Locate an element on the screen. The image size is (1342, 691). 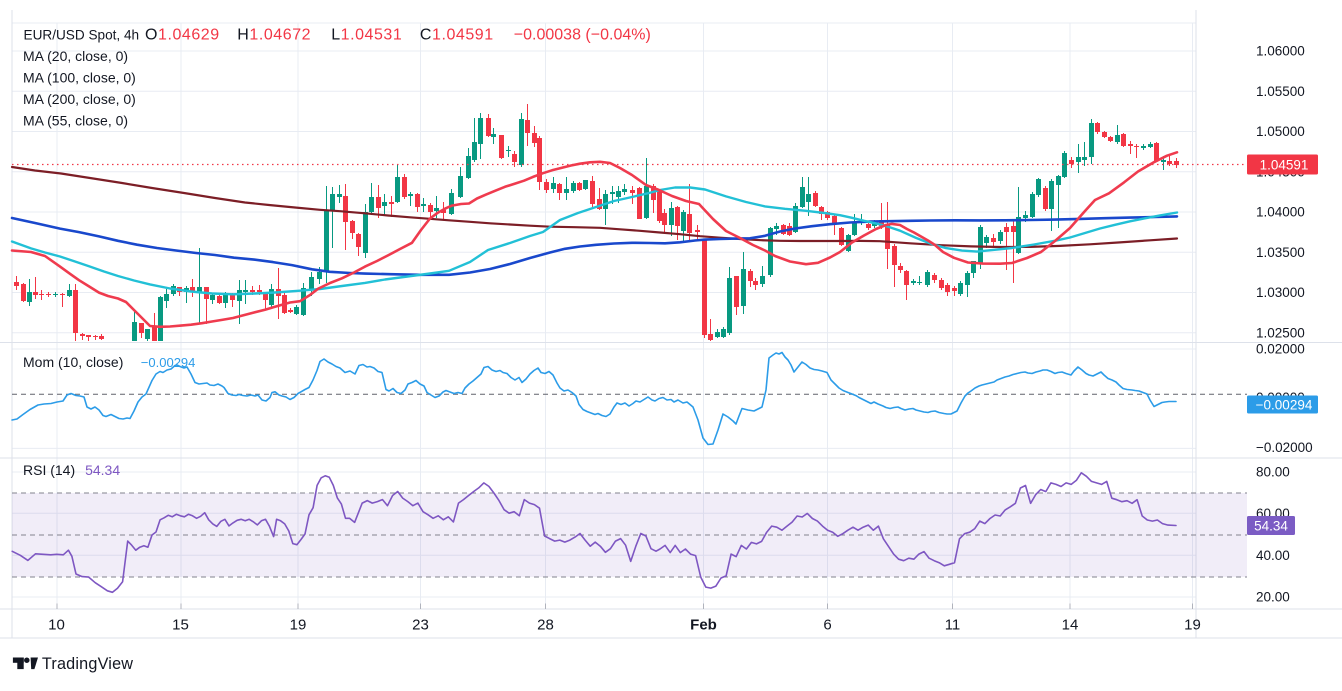
svg-text: MA (20, close, 0) is located at coordinates (75, 56).